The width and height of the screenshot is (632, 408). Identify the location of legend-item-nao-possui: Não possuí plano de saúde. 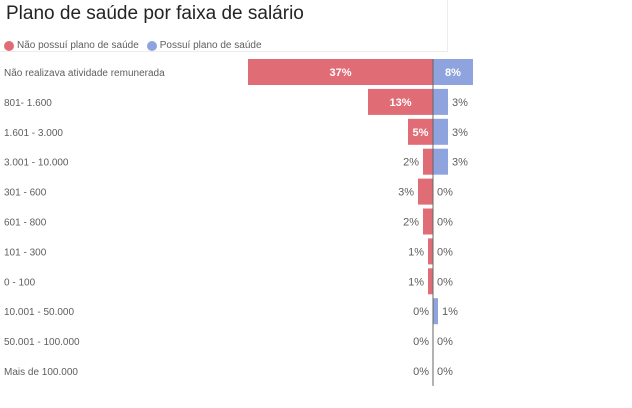
(71, 45).